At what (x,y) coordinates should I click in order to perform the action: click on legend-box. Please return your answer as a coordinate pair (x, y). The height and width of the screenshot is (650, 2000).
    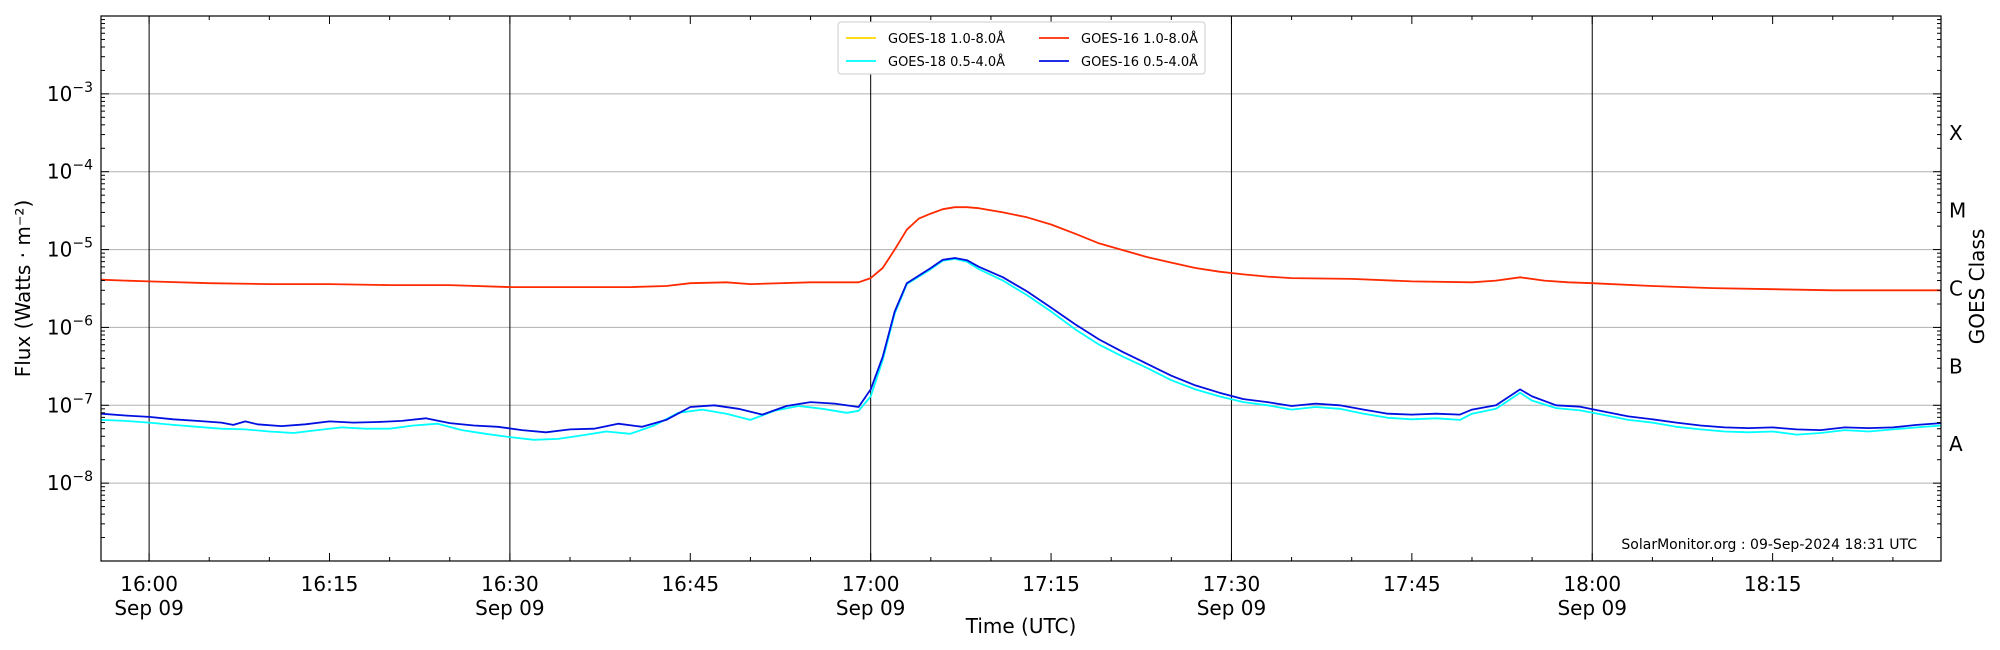
    Looking at the image, I should click on (1021, 48).